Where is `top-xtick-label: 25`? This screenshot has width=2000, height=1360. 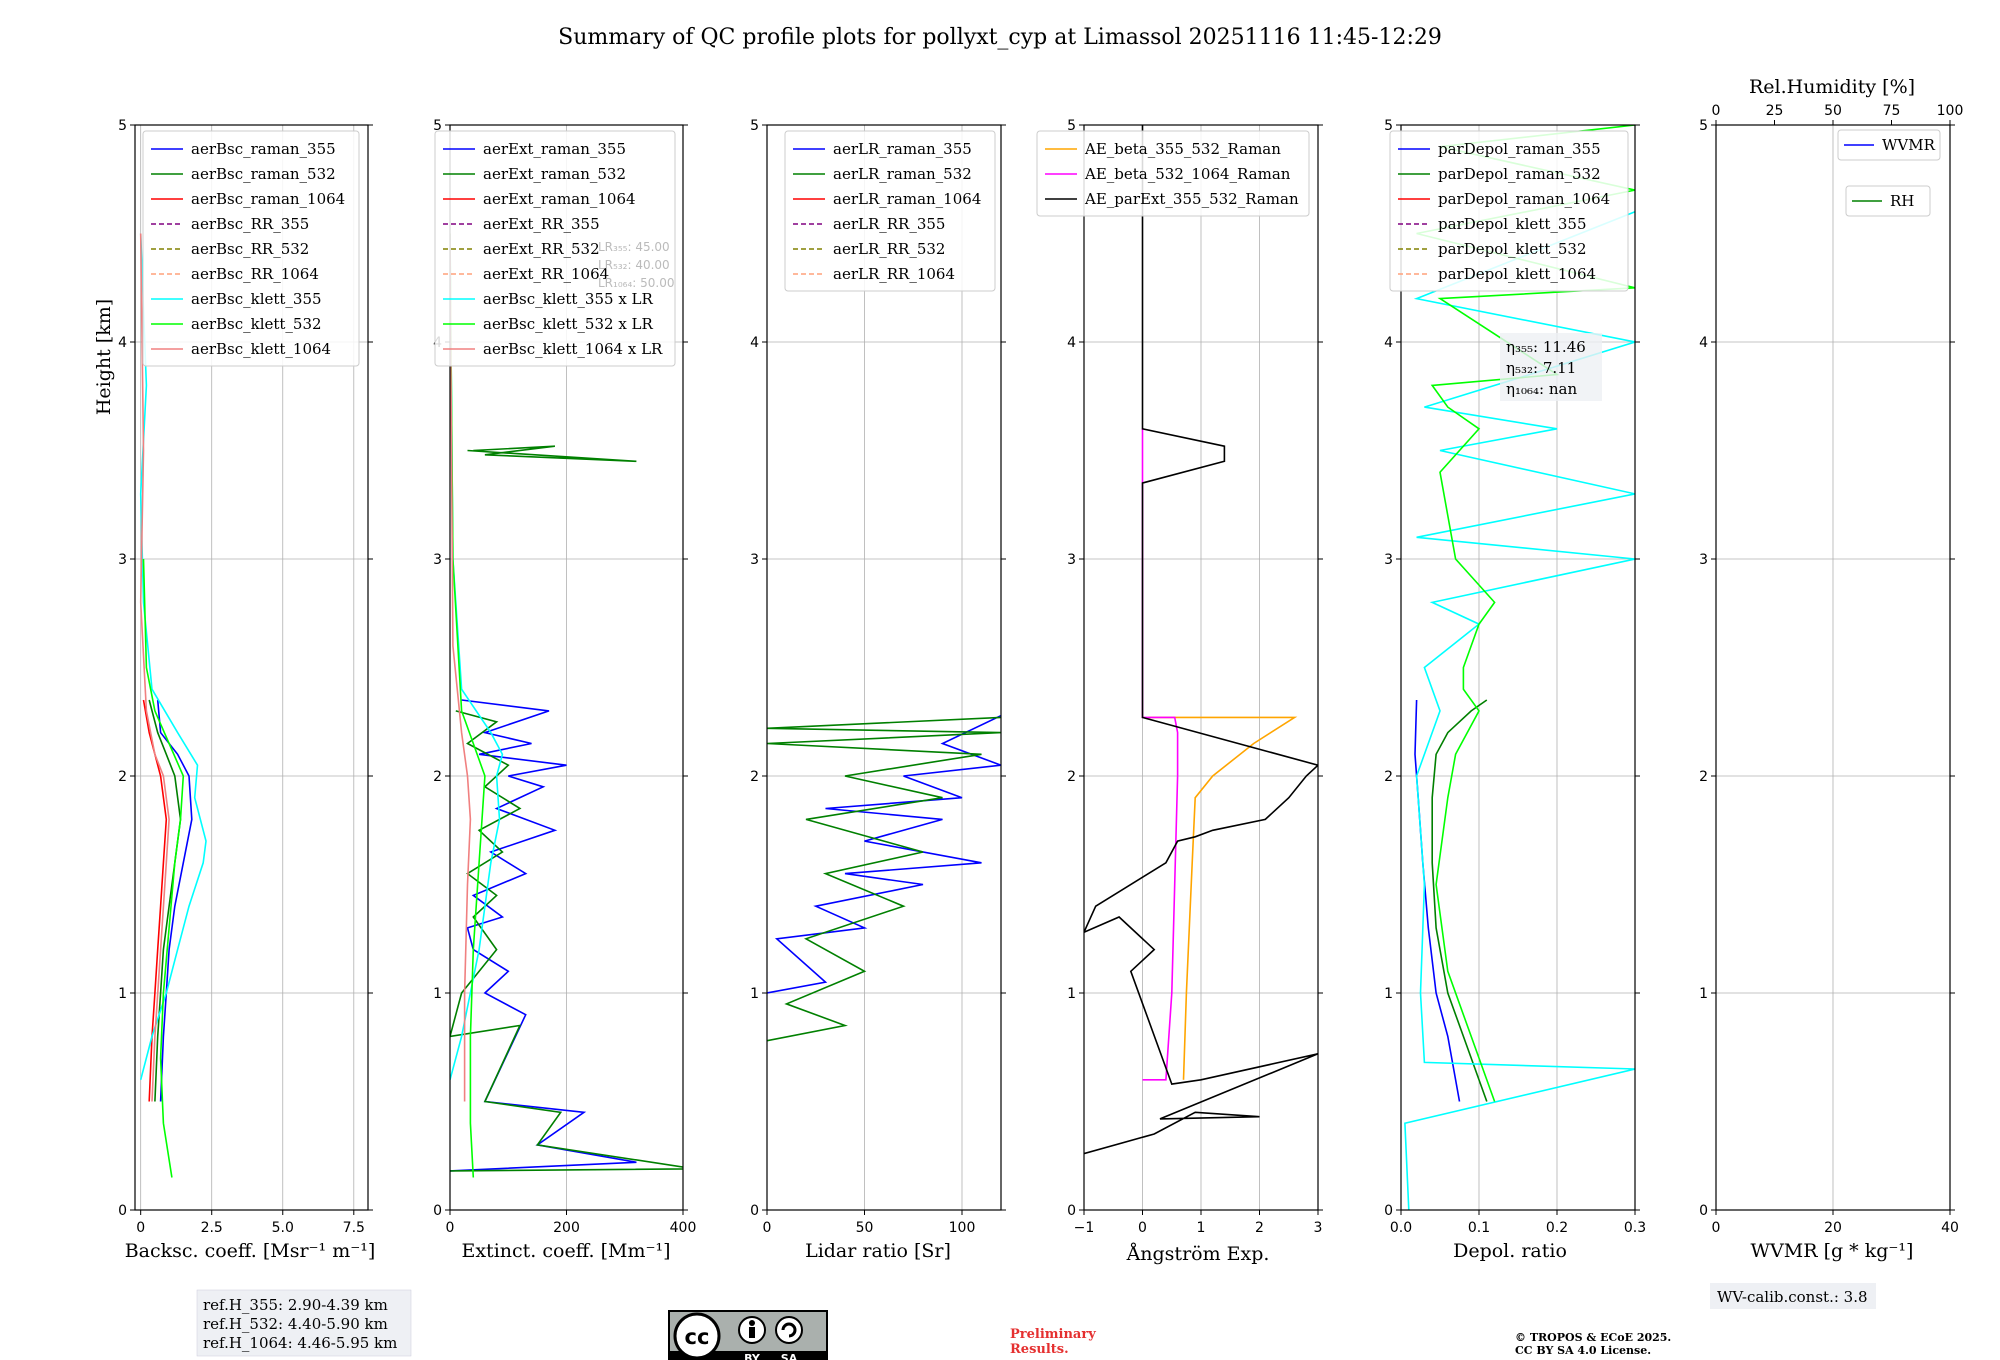 top-xtick-label: 25 is located at coordinates (1775, 111).